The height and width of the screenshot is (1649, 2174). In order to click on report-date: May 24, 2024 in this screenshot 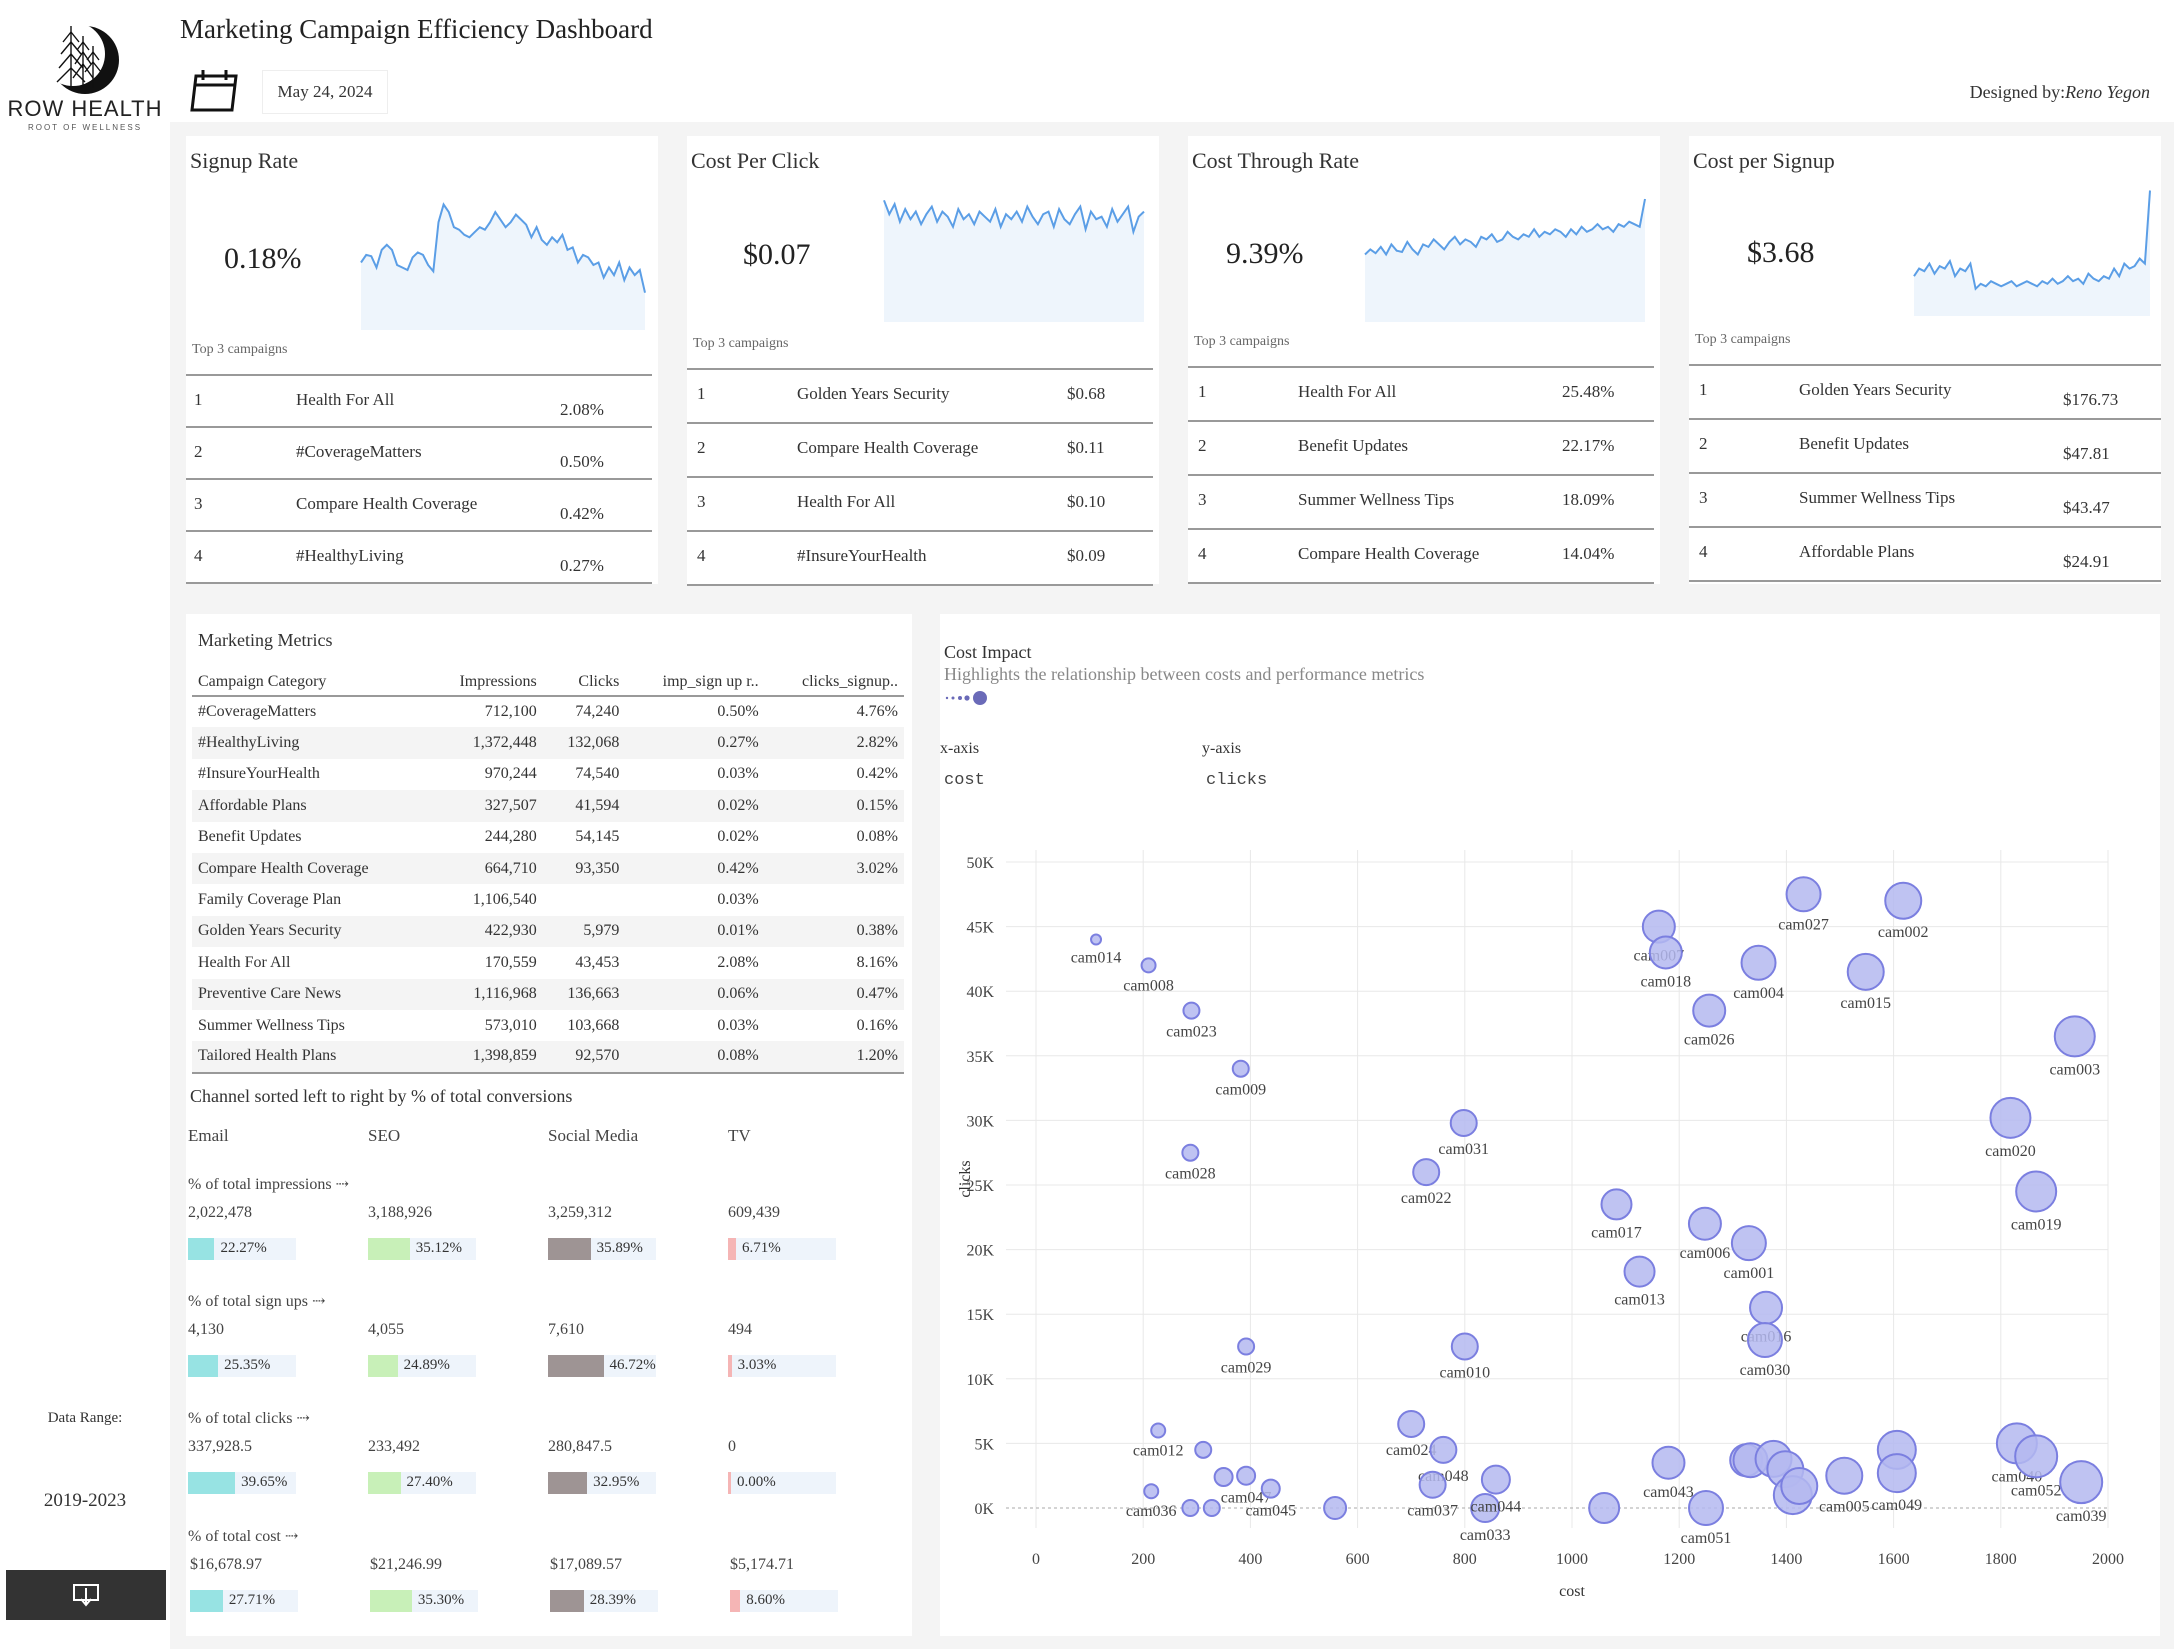, I will do `click(325, 92)`.